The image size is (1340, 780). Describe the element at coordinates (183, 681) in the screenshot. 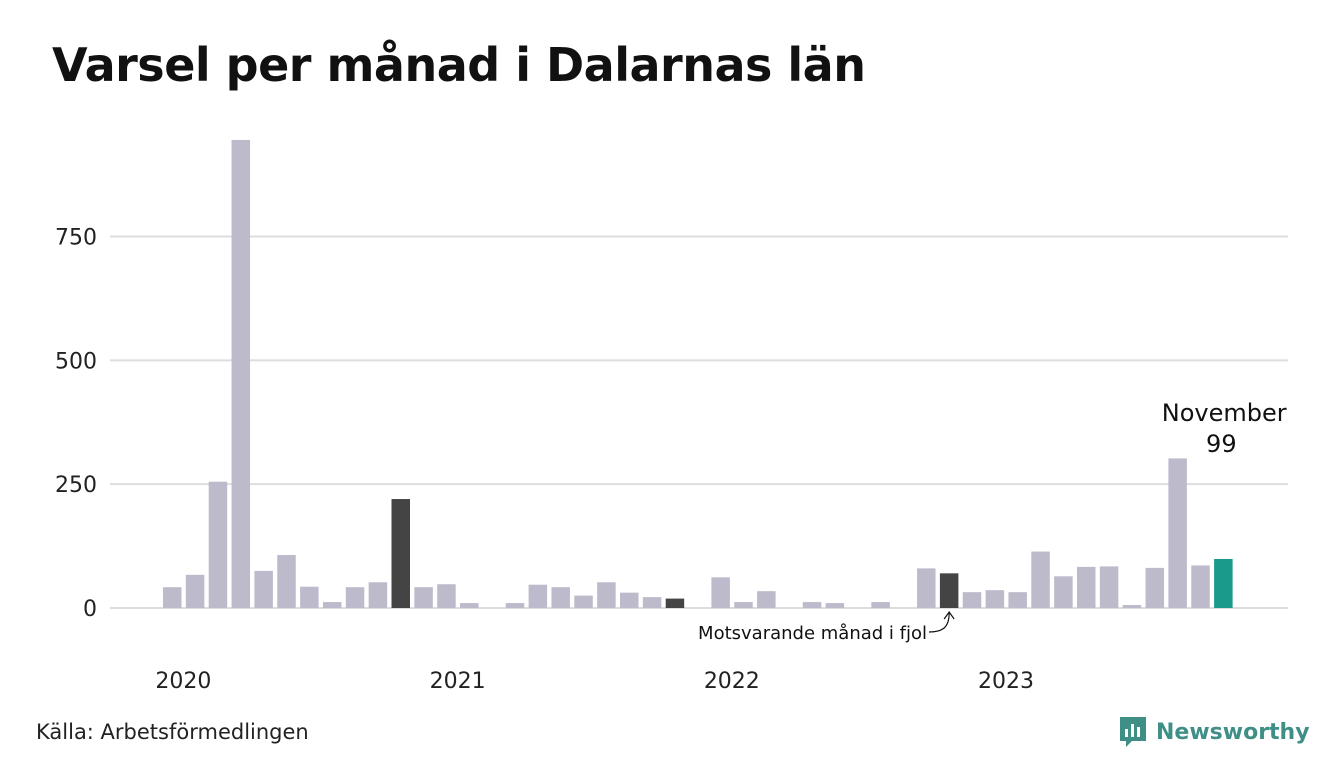

I see `x-tick-label: 2020` at that location.